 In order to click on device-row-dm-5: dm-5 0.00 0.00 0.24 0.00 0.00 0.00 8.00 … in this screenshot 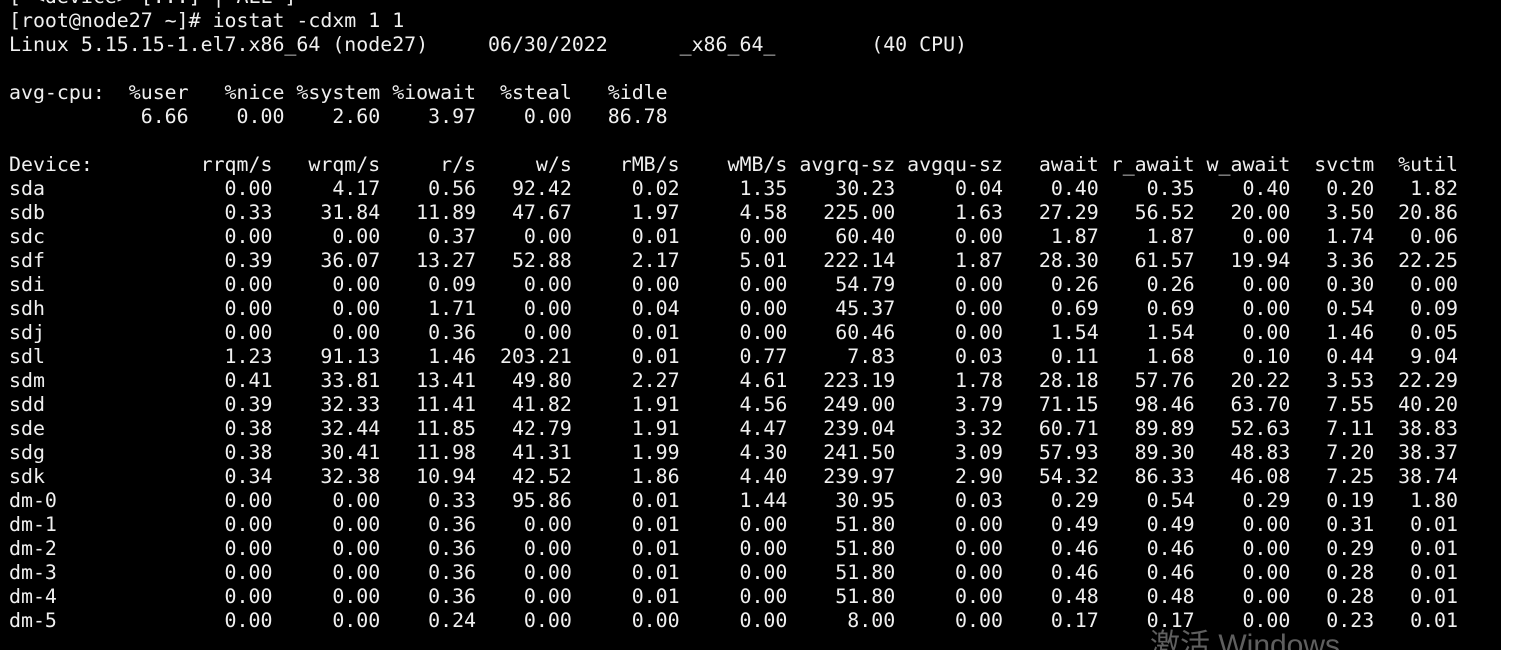, I will do `click(733, 620)`.